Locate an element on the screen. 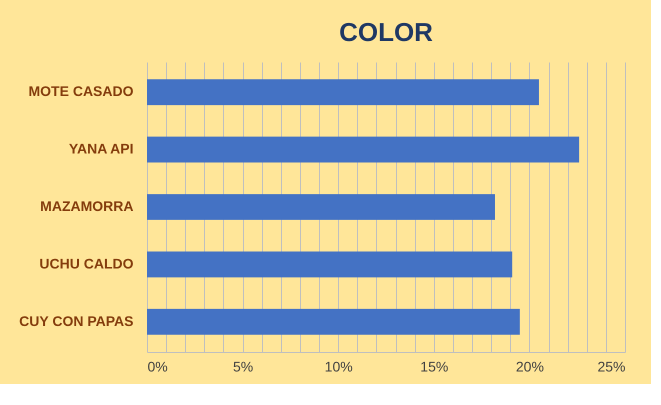 This screenshot has width=661, height=405. x-tick-label: 15% is located at coordinates (434, 366).